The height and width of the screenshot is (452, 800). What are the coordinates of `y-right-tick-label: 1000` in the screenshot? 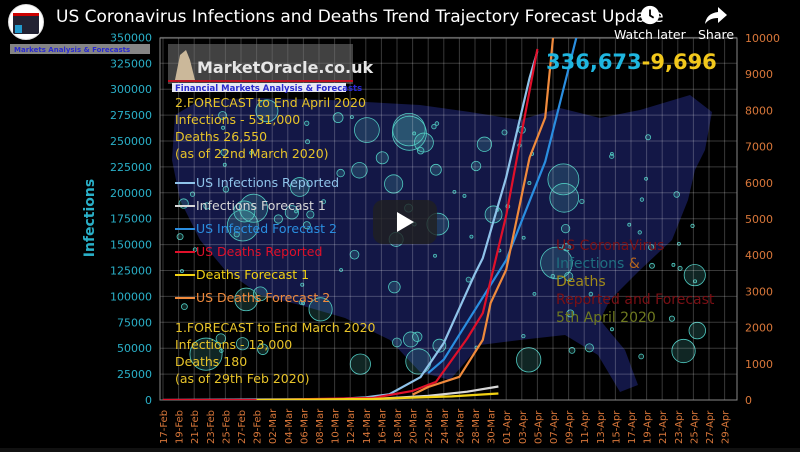 It's located at (759, 364).